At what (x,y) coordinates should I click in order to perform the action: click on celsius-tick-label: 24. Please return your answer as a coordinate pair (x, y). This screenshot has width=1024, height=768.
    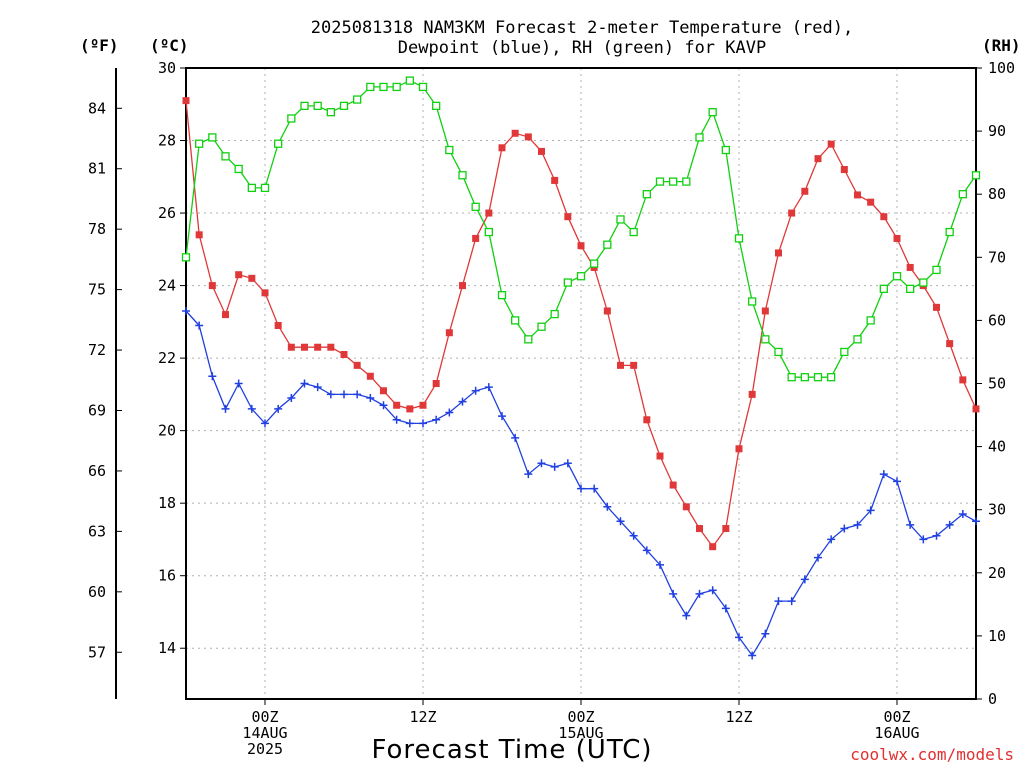
    Looking at the image, I should click on (167, 286).